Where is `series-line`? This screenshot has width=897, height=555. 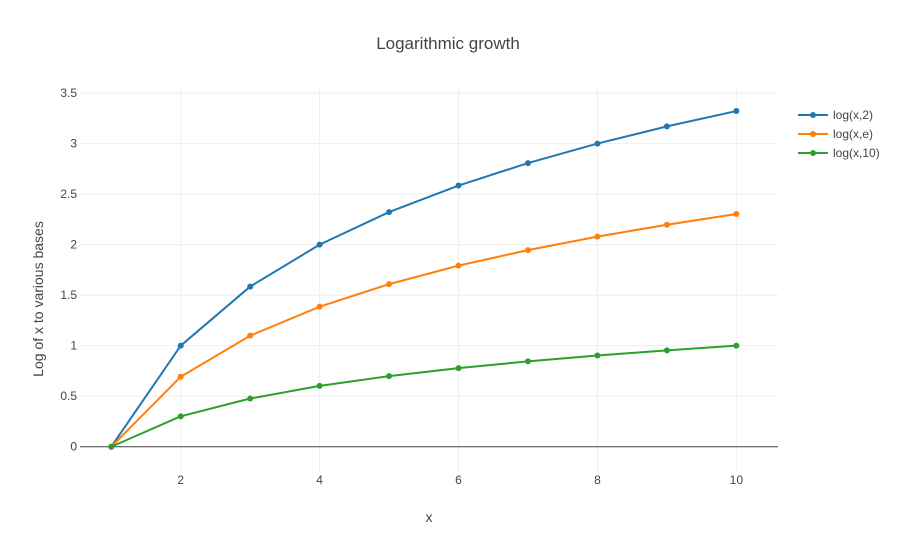 series-line is located at coordinates (423, 396).